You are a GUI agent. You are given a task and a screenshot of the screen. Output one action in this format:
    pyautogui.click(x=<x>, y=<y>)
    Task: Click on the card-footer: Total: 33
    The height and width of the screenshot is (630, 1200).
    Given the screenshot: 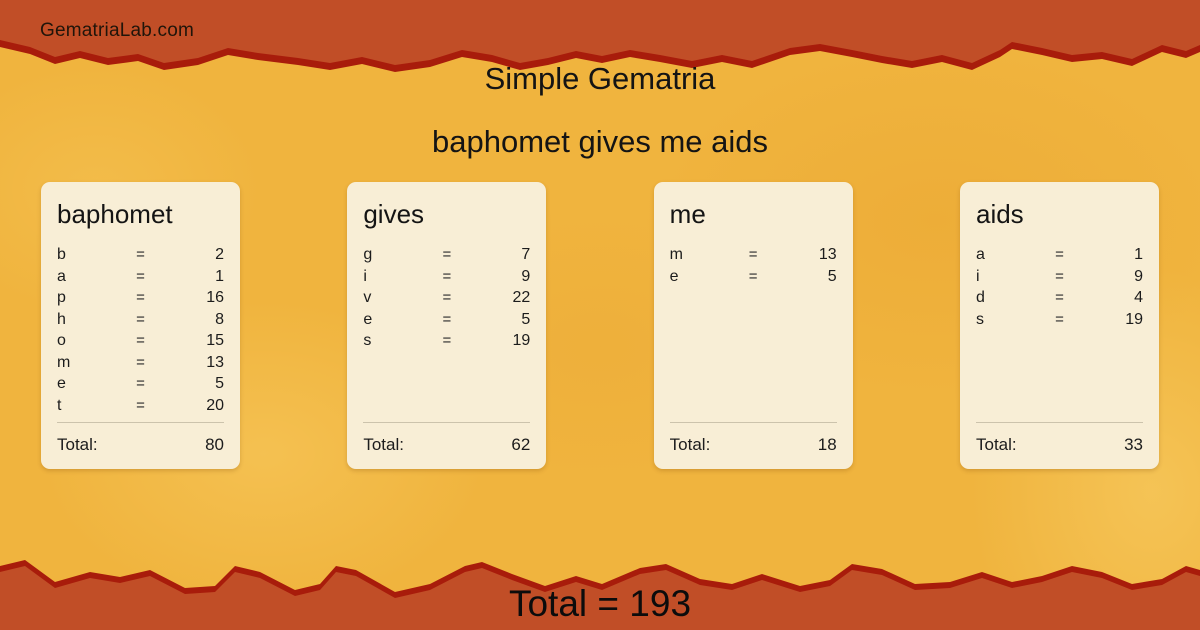 What is the action you would take?
    pyautogui.click(x=1059, y=439)
    